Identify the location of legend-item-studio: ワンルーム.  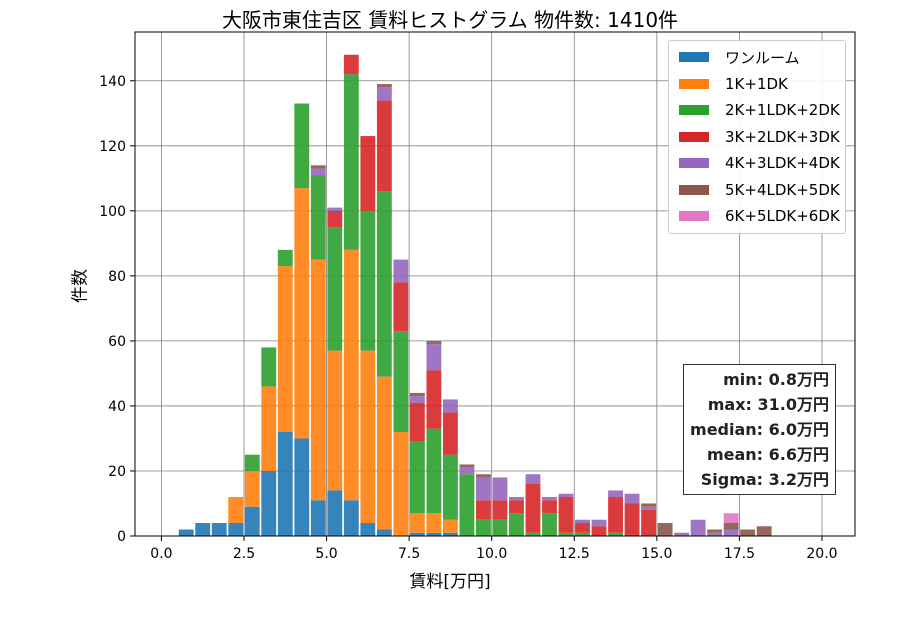
(757, 57).